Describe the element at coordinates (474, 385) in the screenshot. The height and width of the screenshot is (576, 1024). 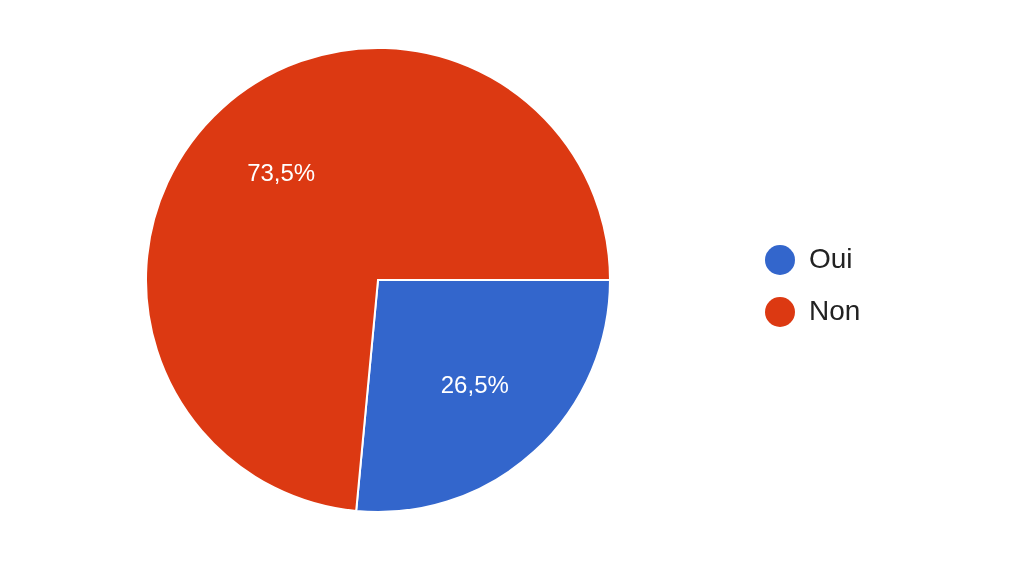
I see `data-label: 26,5%` at that location.